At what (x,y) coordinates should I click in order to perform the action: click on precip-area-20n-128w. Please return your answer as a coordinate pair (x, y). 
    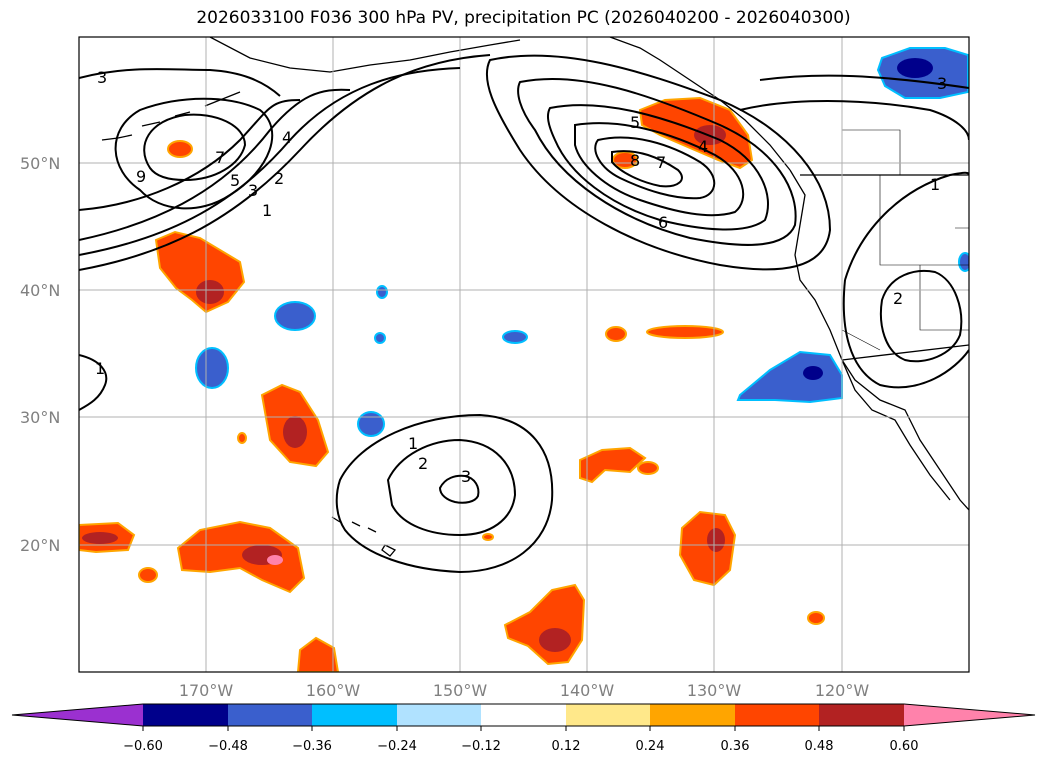
    Looking at the image, I should click on (707, 548).